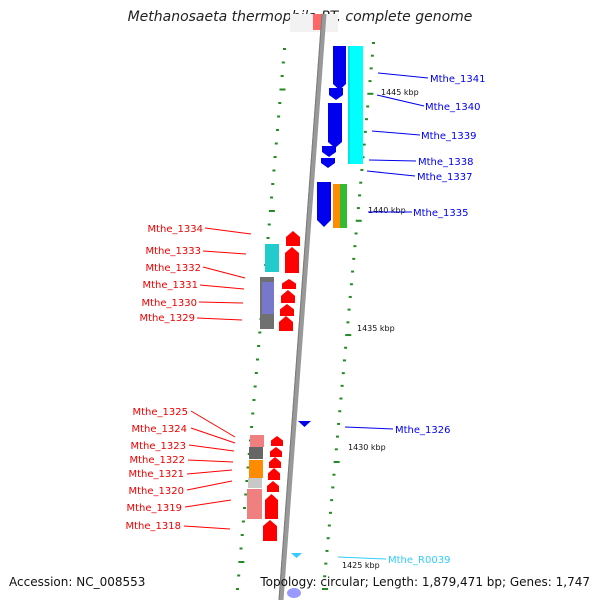 The width and height of the screenshot is (600, 600). Describe the element at coordinates (174, 251) in the screenshot. I see `gene-label-mthe1333: Mthe_1333` at that location.